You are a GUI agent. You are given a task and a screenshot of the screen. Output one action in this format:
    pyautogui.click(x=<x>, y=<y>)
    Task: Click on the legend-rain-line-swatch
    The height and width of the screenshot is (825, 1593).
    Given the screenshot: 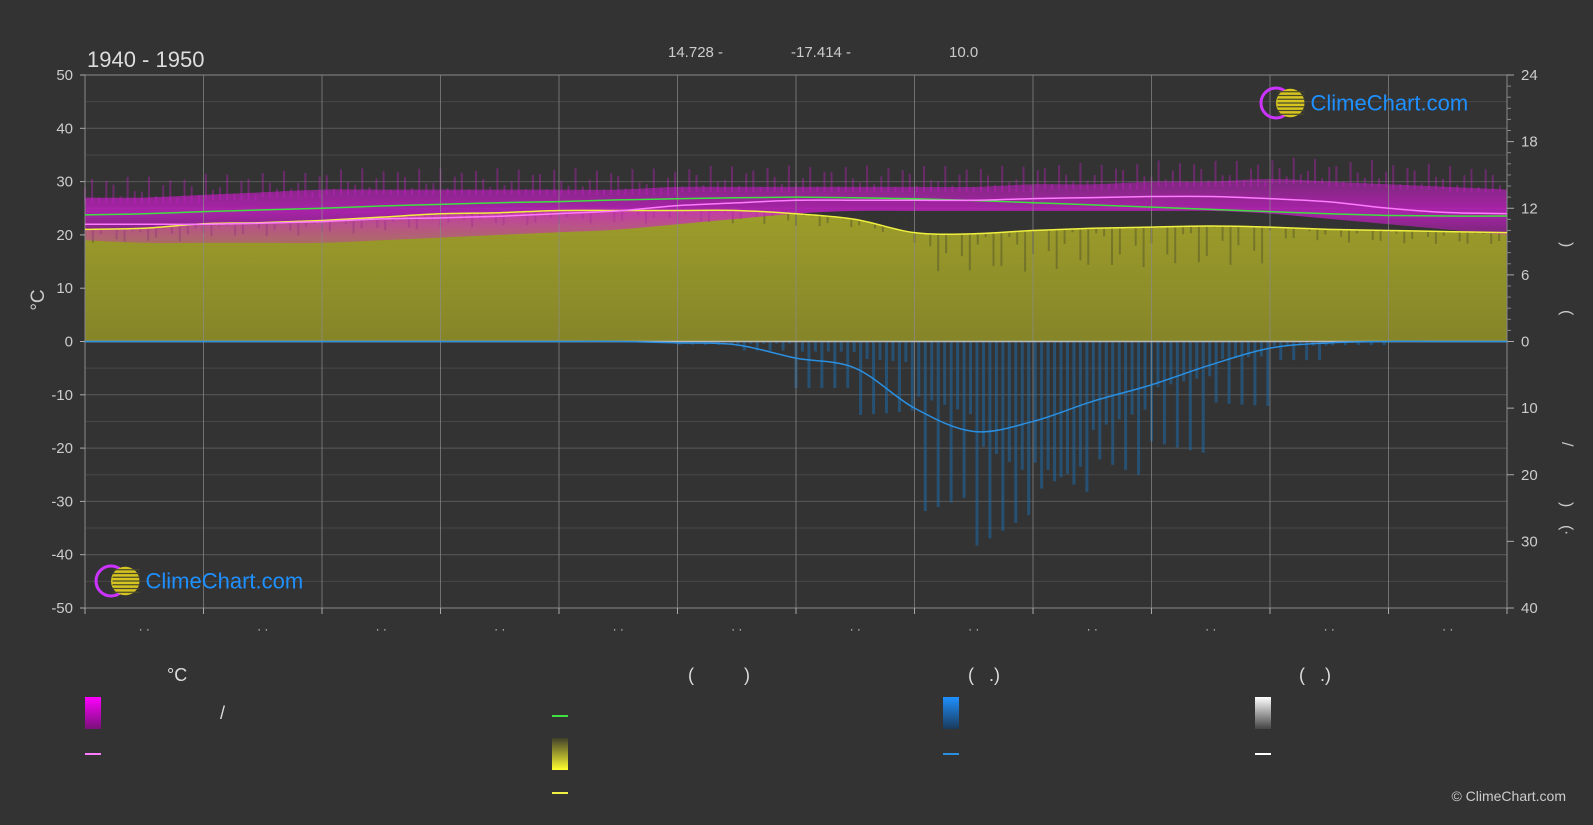 What is the action you would take?
    pyautogui.click(x=951, y=754)
    